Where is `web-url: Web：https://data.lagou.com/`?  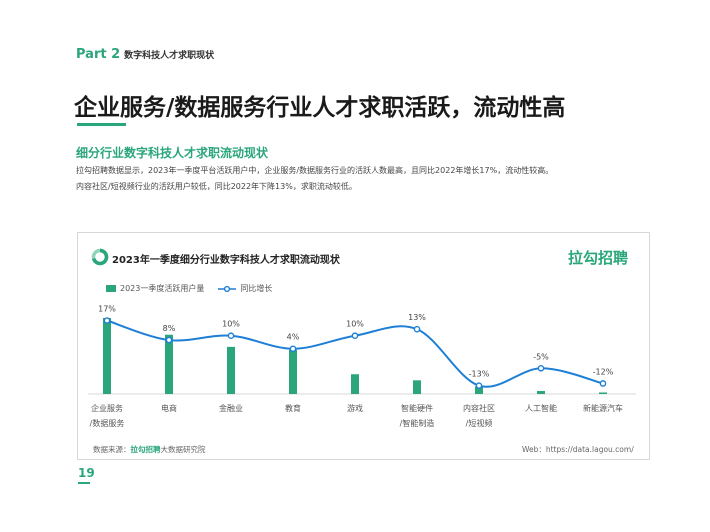 web-url: Web：https://data.lagou.com/ is located at coordinates (578, 449).